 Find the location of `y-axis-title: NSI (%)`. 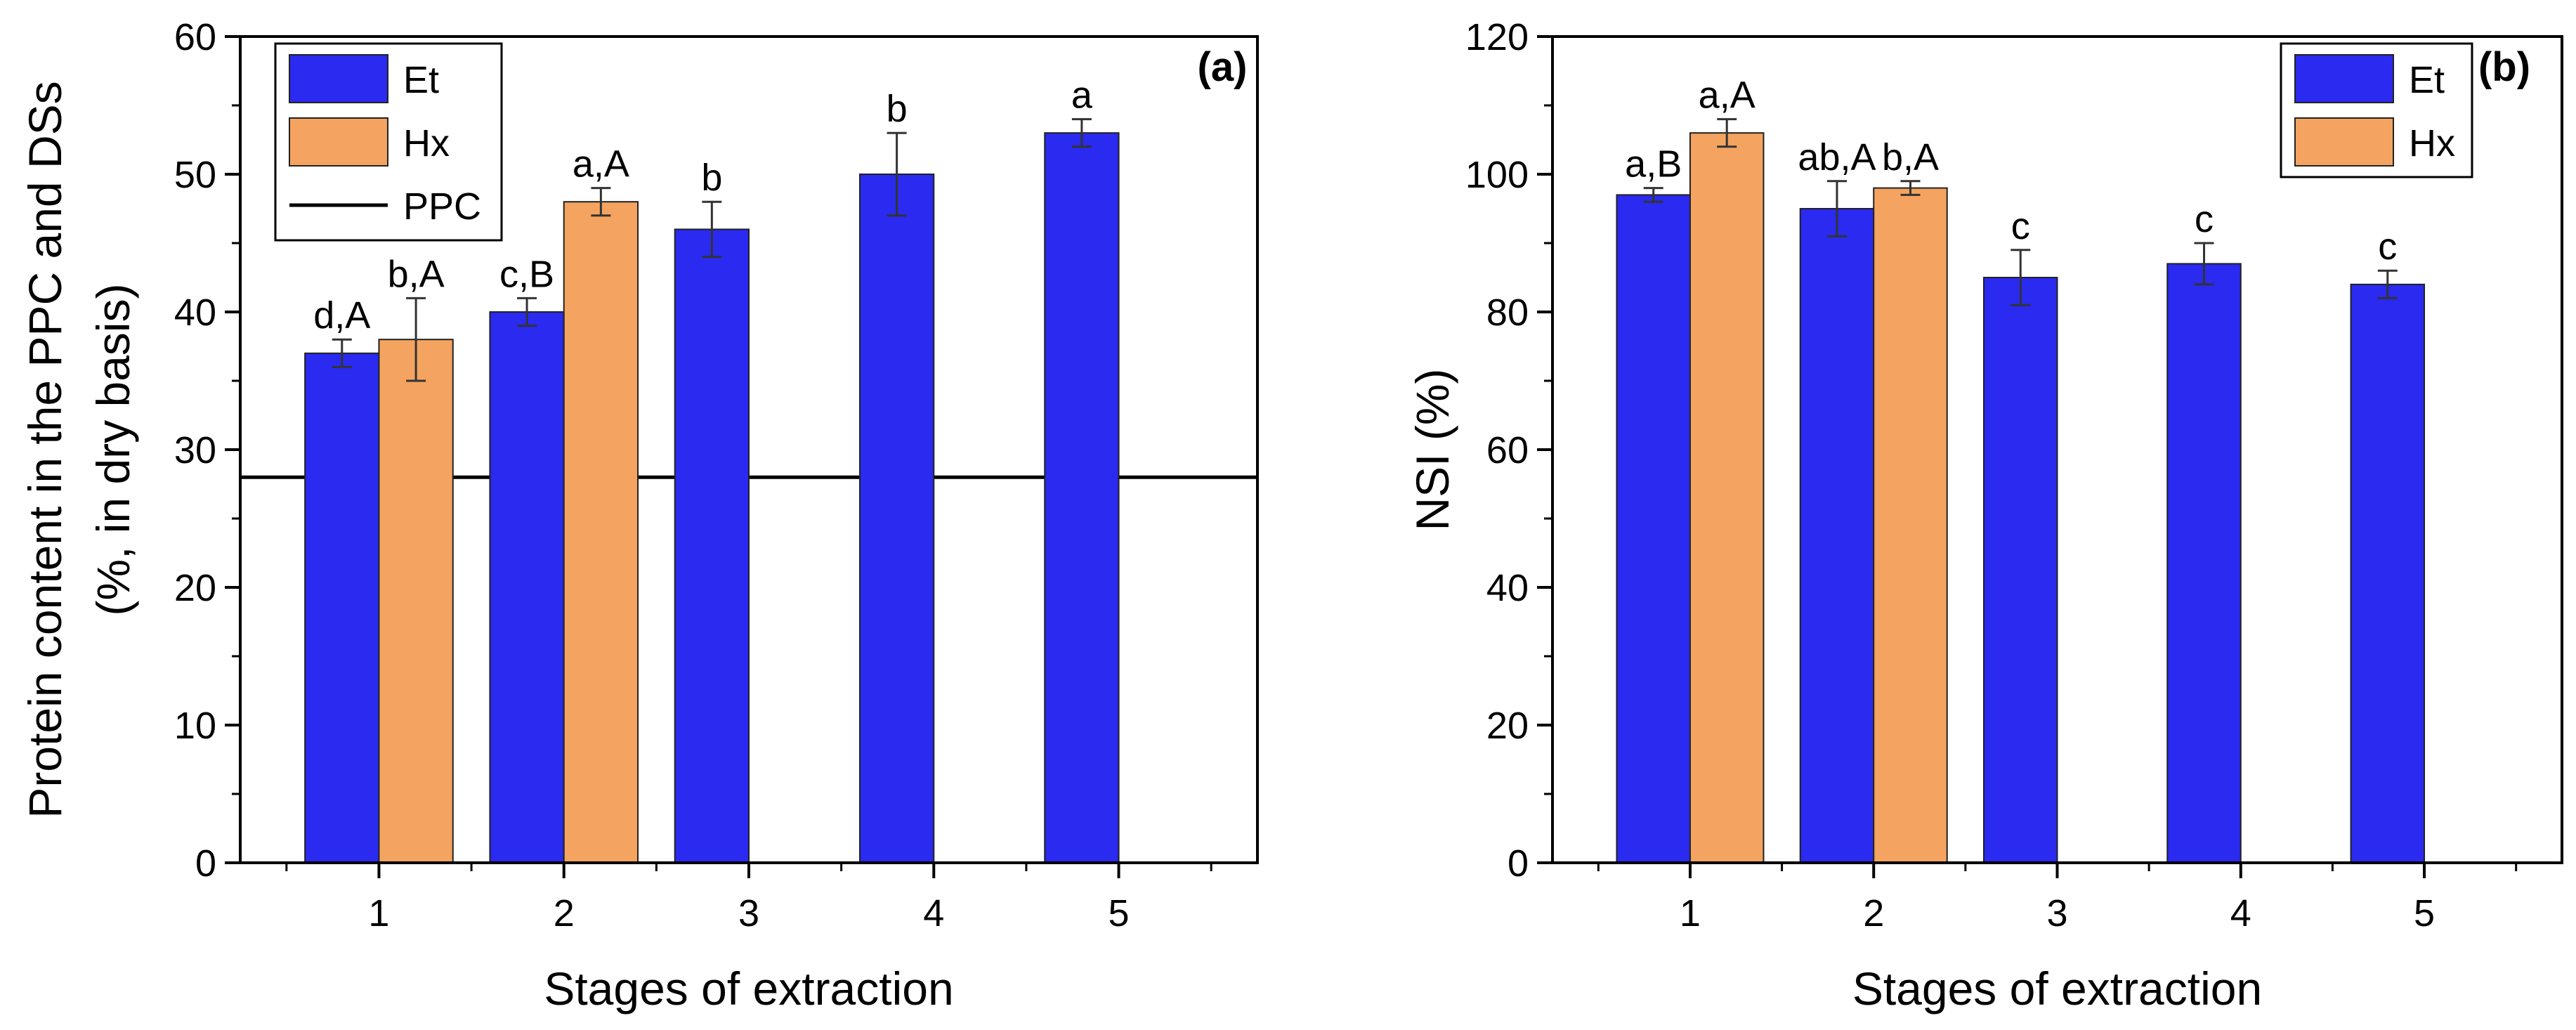

y-axis-title: NSI (%) is located at coordinates (1432, 450).